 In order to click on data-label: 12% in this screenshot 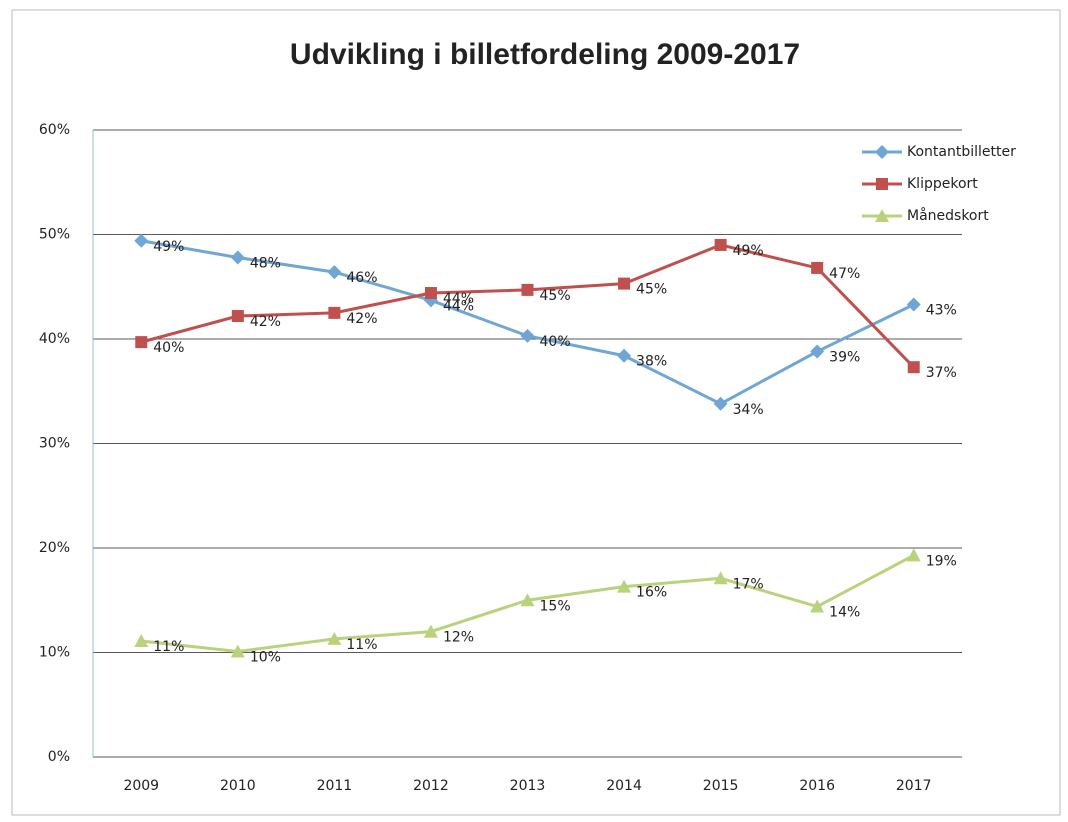, I will do `click(458, 638)`.